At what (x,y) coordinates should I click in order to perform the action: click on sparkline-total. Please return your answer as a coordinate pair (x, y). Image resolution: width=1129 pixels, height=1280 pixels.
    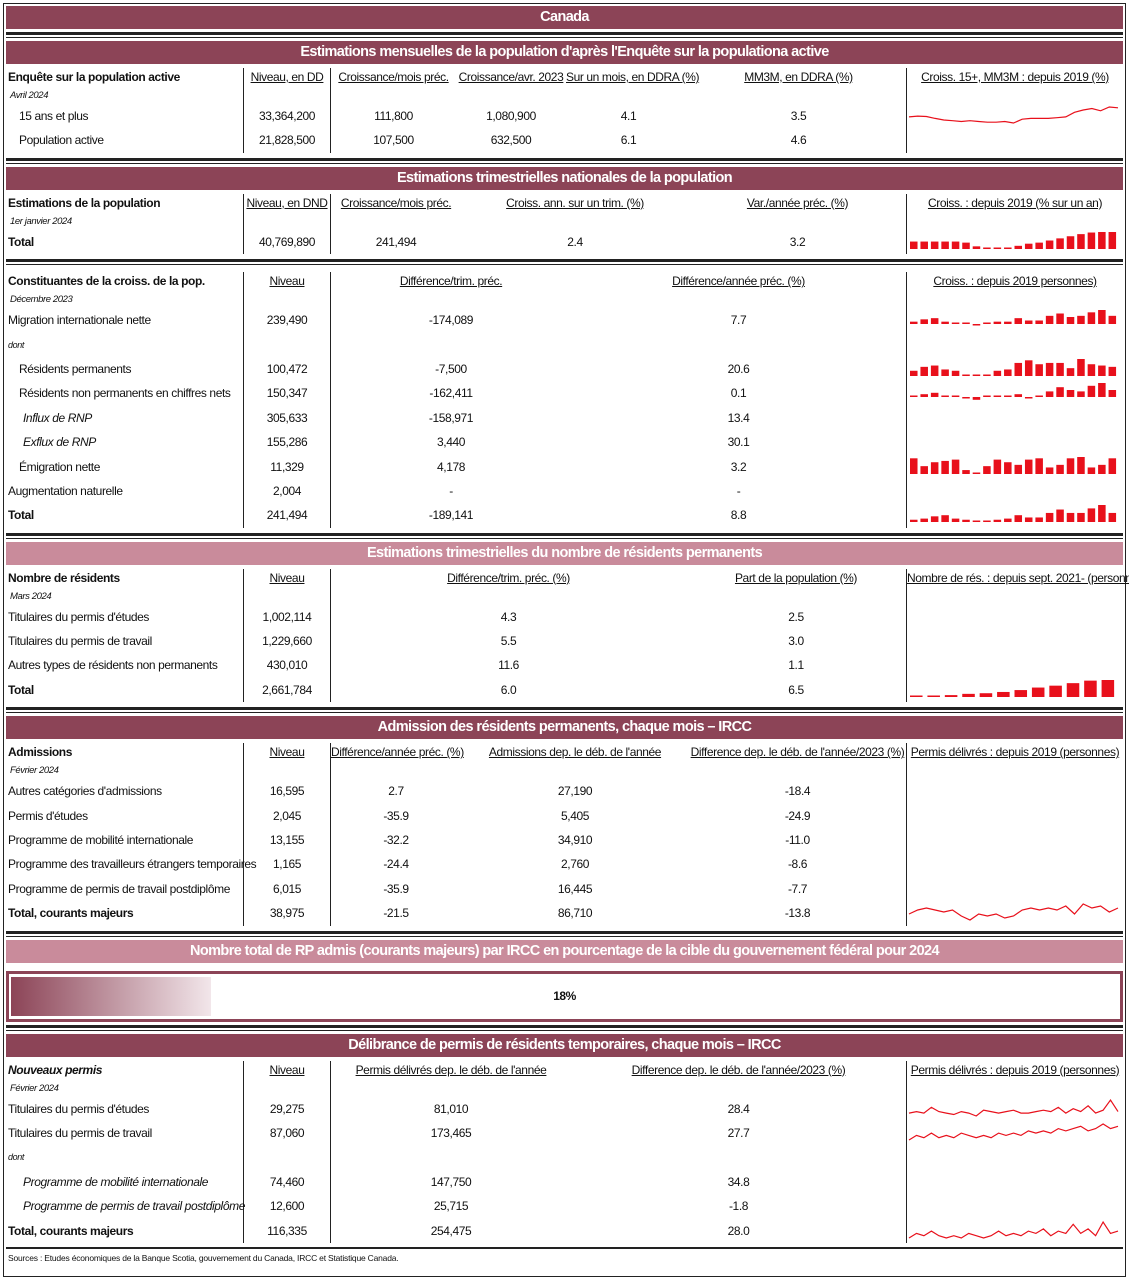
    Looking at the image, I should click on (1013, 514).